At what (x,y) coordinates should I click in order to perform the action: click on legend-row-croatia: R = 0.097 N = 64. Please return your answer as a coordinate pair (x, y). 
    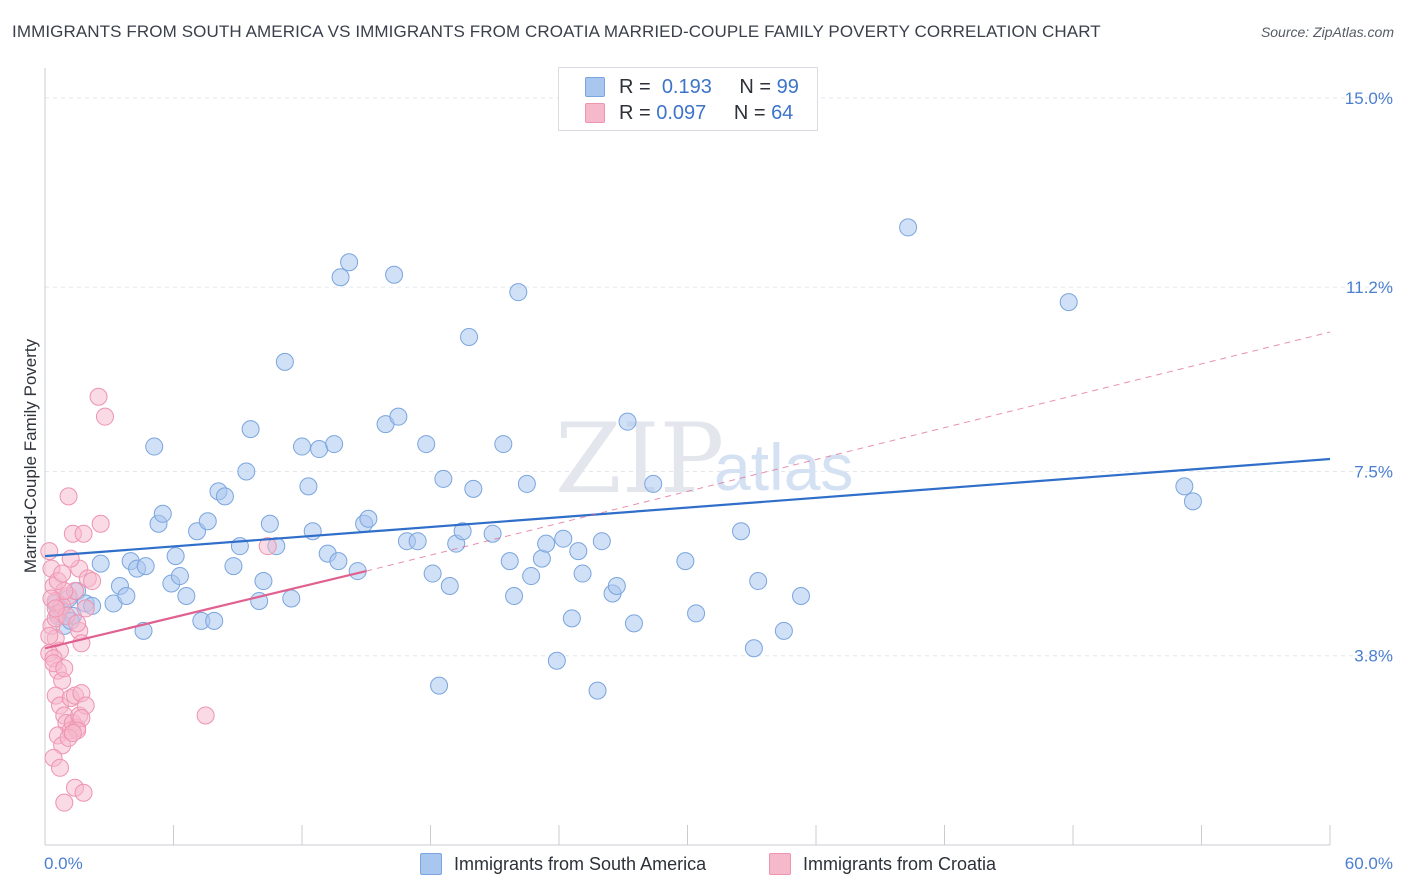
    Looking at the image, I should click on (689, 113).